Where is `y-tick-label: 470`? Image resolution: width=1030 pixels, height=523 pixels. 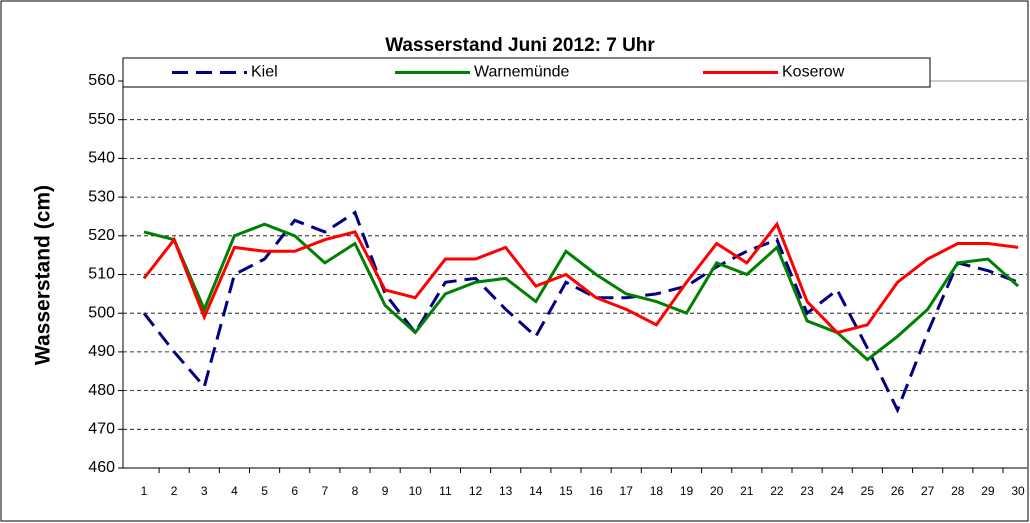 y-tick-label: 470 is located at coordinates (101, 429).